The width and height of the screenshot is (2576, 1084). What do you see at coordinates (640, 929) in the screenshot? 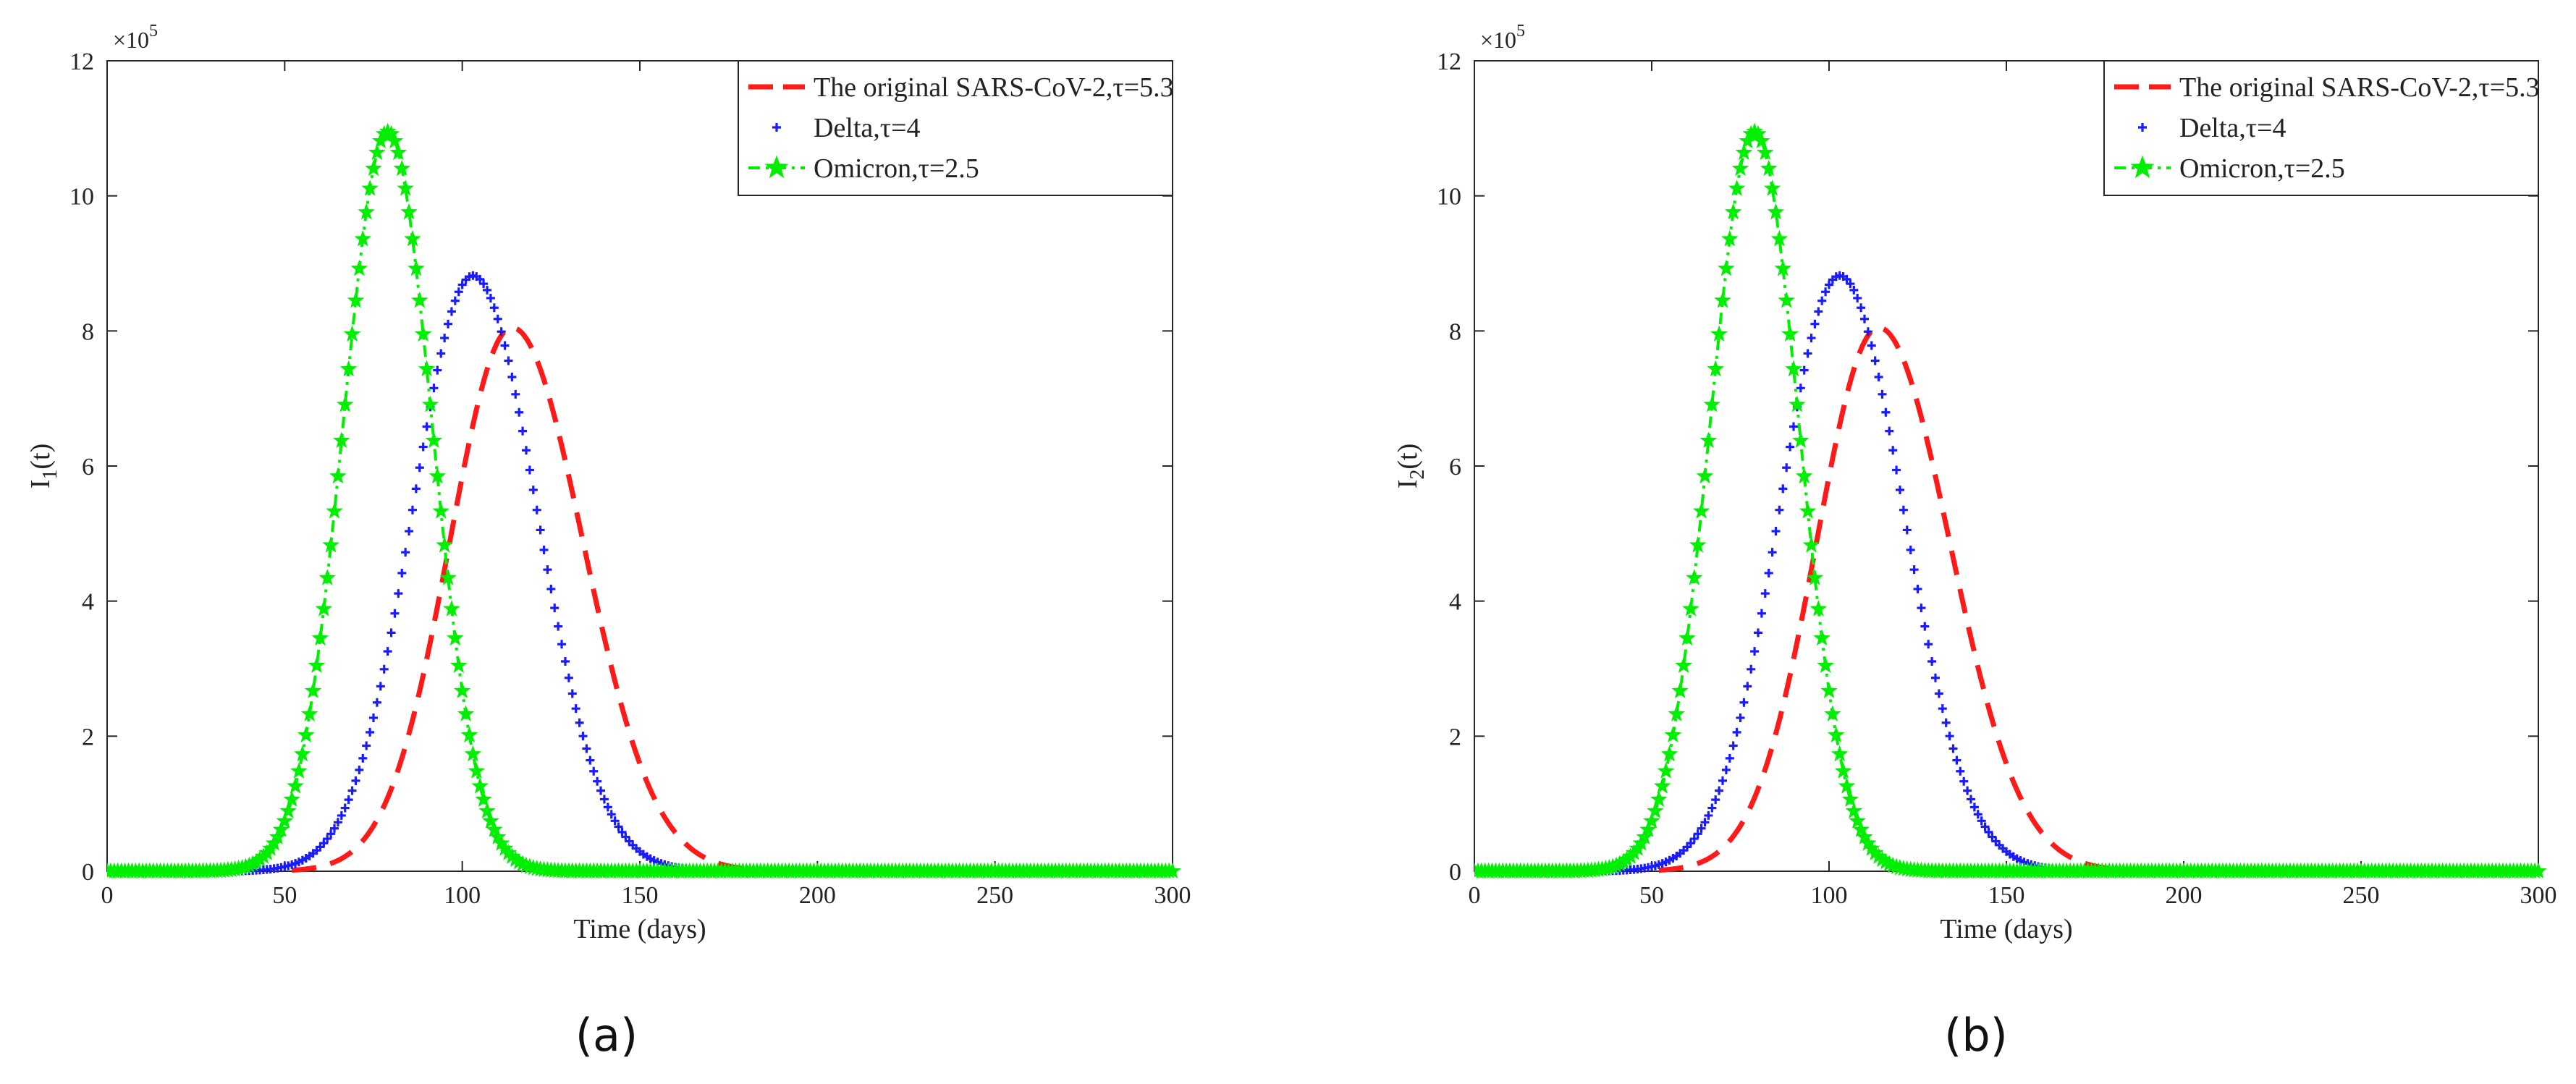
I see `x-axis-label: Time (days)` at bounding box center [640, 929].